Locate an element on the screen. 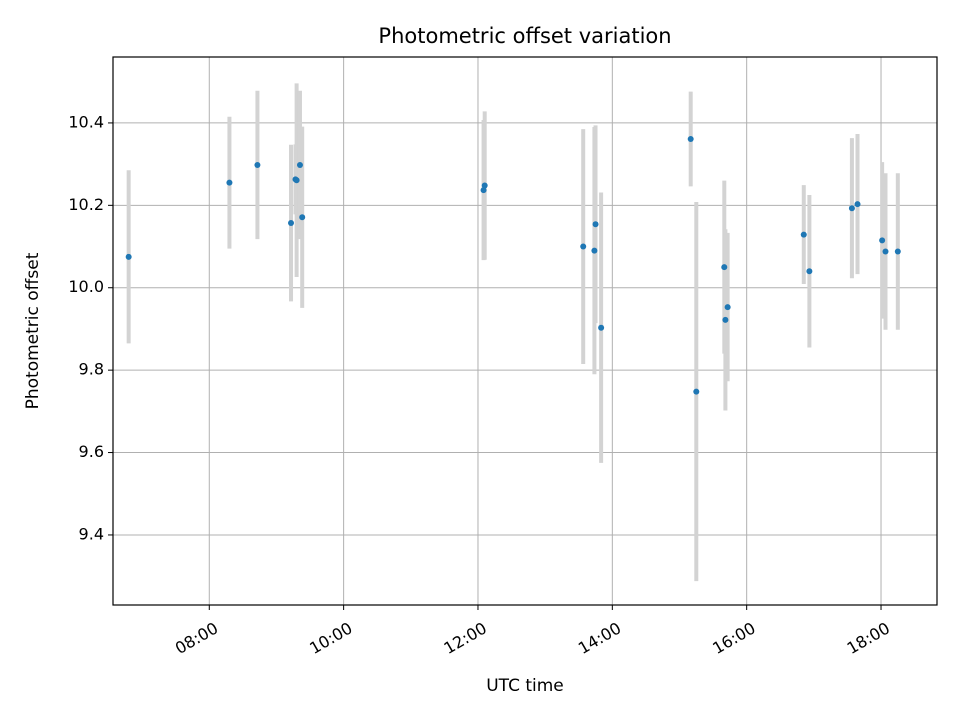 Image resolution: width=960 pixels, height=720 pixels. x-tick-label: 14:00 is located at coordinates (599, 638).